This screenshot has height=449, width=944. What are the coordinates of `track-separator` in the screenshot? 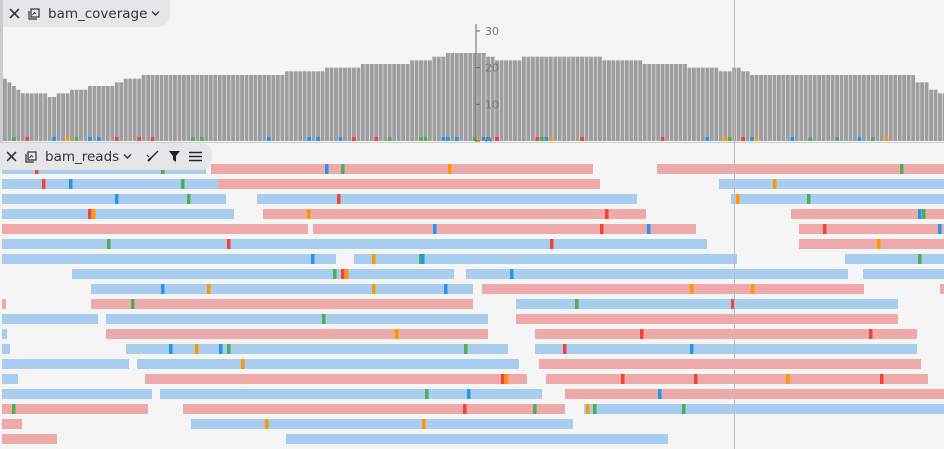 It's located at (472, 142).